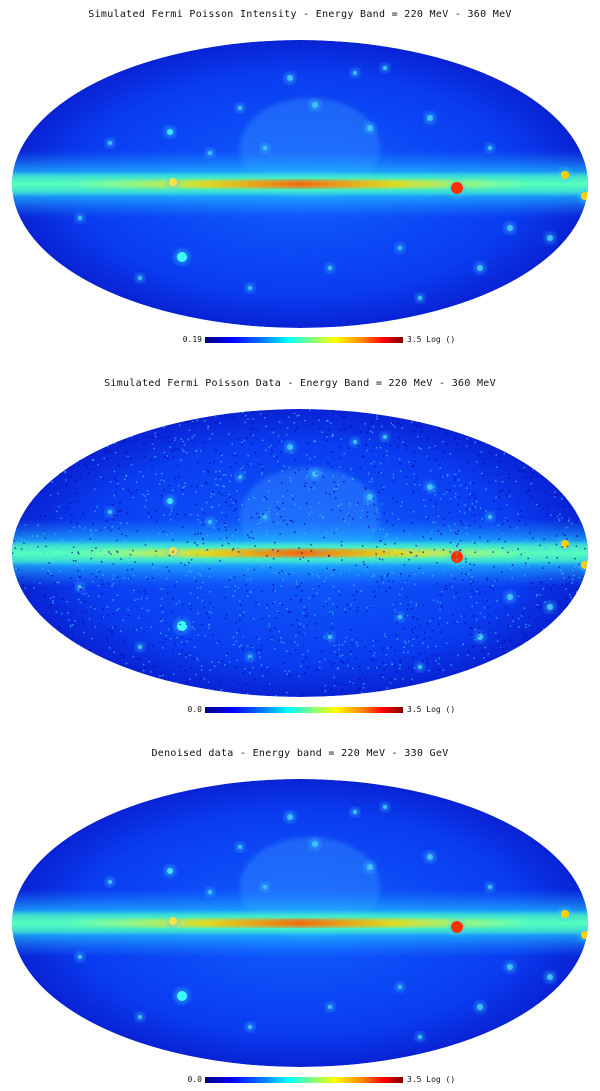 Image resolution: width=600 pixels, height=1091 pixels. Describe the element at coordinates (194, 709) in the screenshot. I see `panel-2-colorbar-min: 0.0` at that location.